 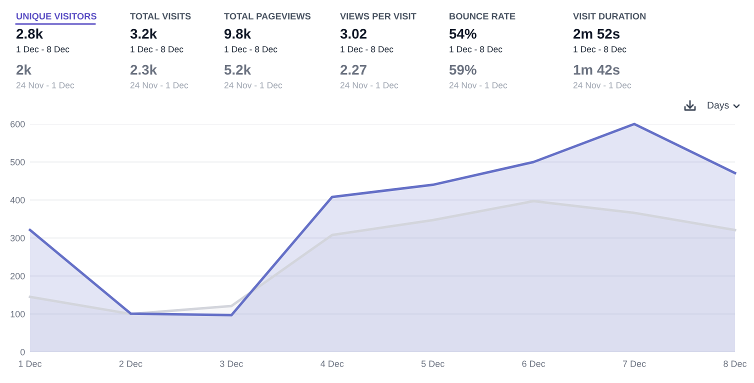 What do you see at coordinates (24, 69) in the screenshot?
I see `text: 2k` at bounding box center [24, 69].